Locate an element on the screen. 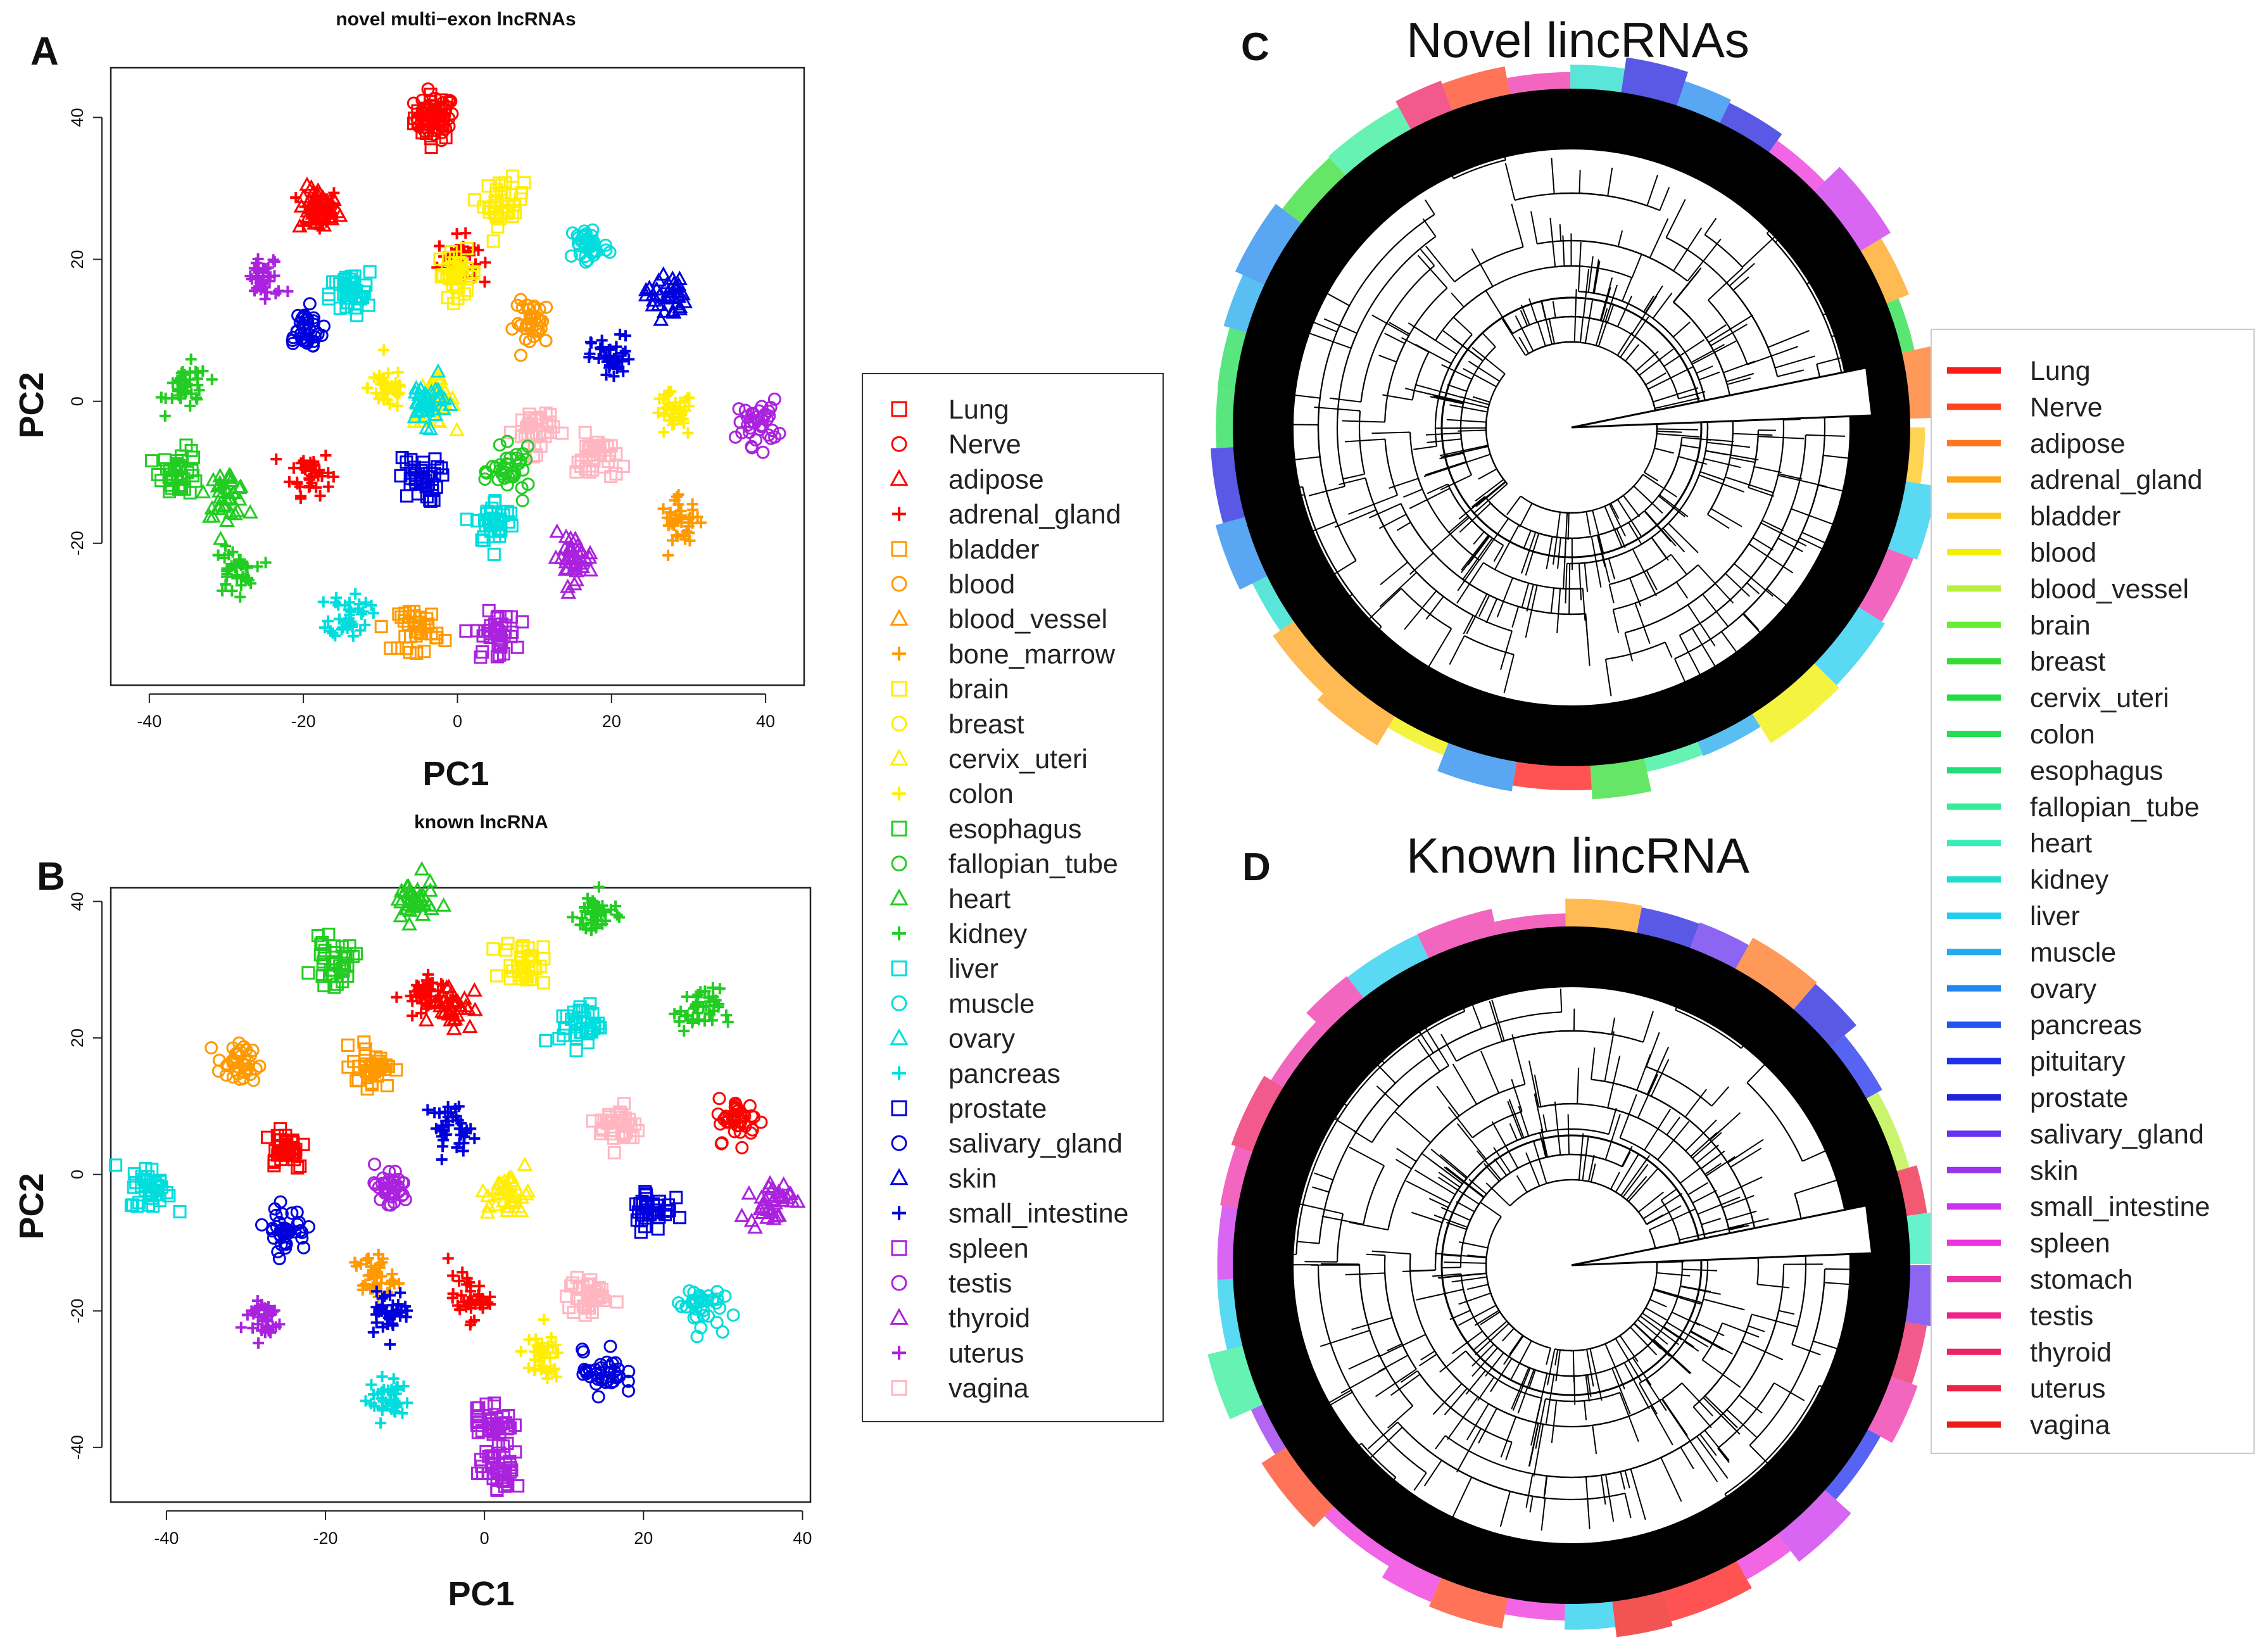 Image resolution: width=2268 pixels, height=1642 pixels. legend-item-blood: blood is located at coordinates (953, 584).